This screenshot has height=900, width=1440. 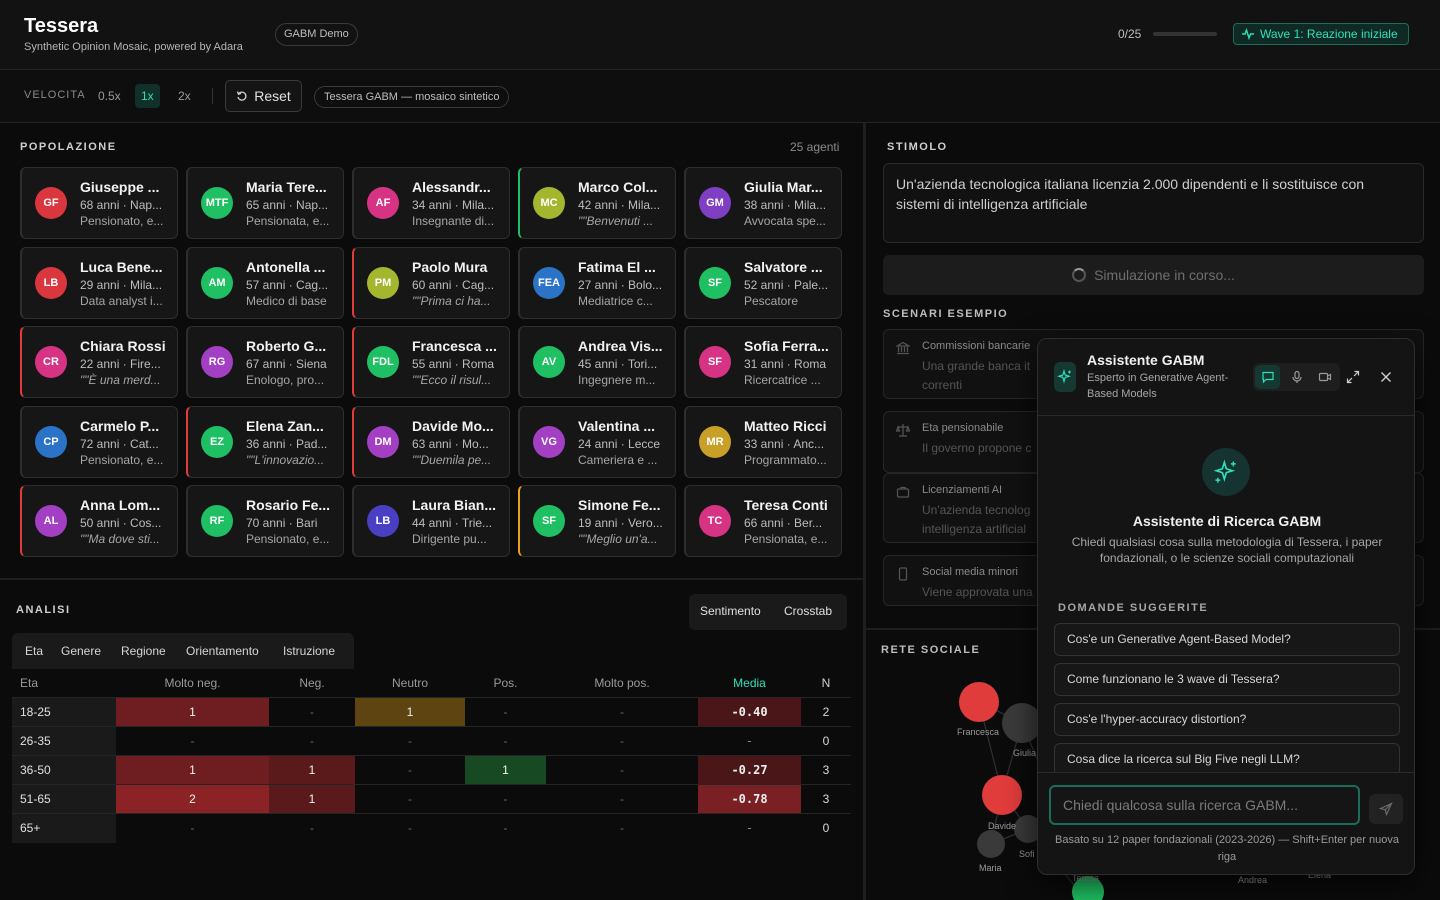 What do you see at coordinates (1031, 791) in the screenshot?
I see `network-graph` at bounding box center [1031, 791].